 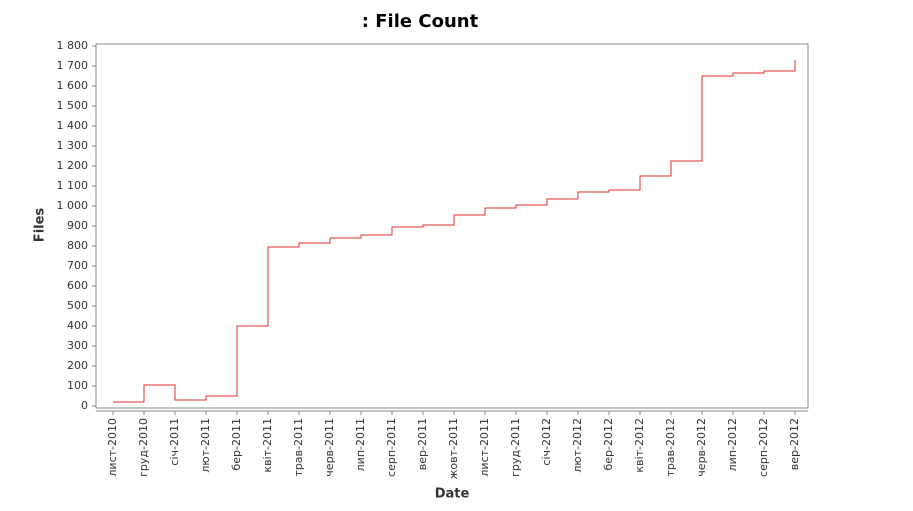 What do you see at coordinates (794, 444) in the screenshot?
I see `x-tick-label: вер-2012` at bounding box center [794, 444].